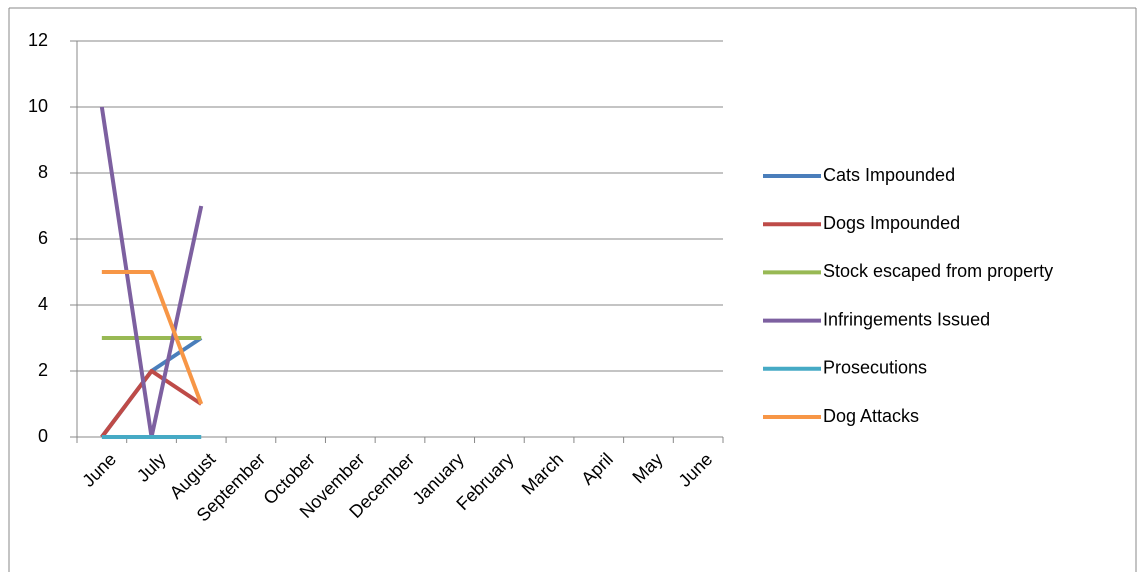 The width and height of the screenshot is (1145, 572). What do you see at coordinates (889, 175) in the screenshot?
I see `legend-label: Cats Impounded` at bounding box center [889, 175].